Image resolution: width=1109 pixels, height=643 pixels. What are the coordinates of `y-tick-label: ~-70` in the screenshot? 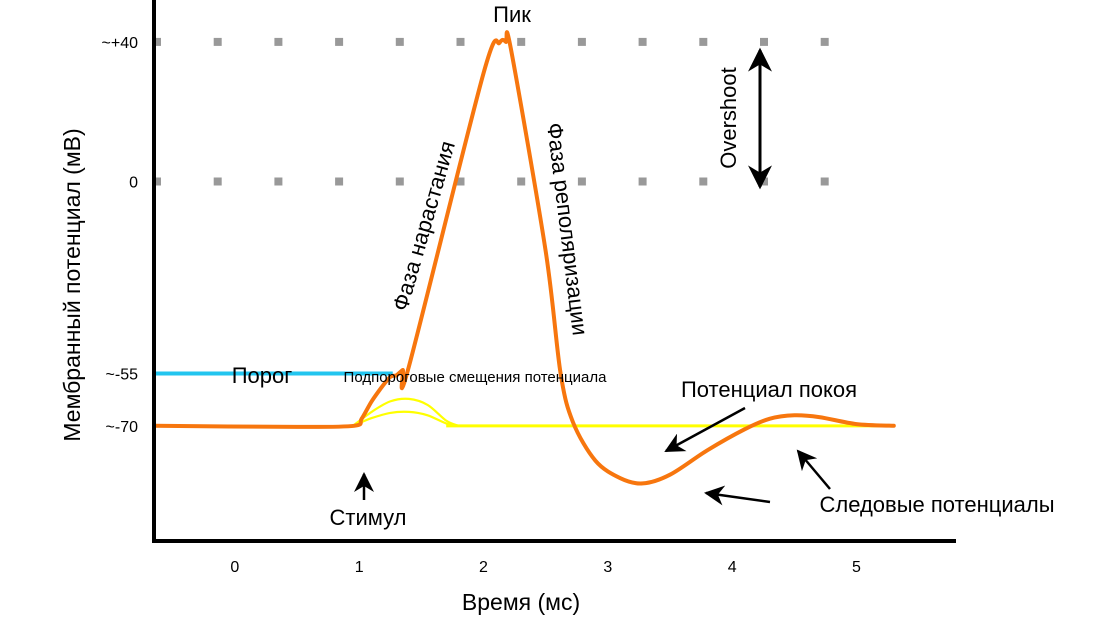 It's located at (122, 427).